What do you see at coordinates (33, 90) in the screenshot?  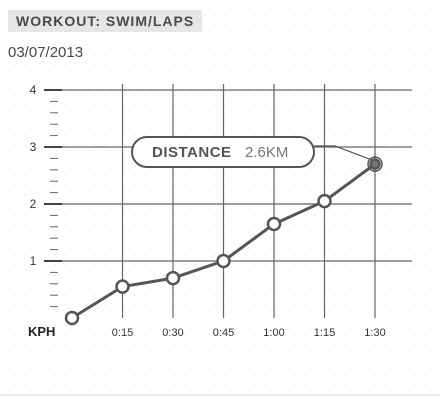 I see `y-tick-label: 4` at bounding box center [33, 90].